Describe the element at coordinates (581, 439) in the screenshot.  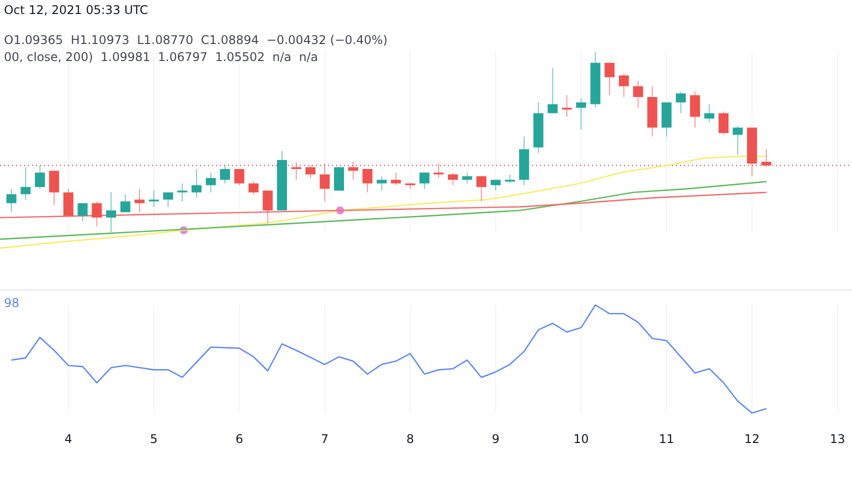
I see `x-tick-label: 10` at that location.